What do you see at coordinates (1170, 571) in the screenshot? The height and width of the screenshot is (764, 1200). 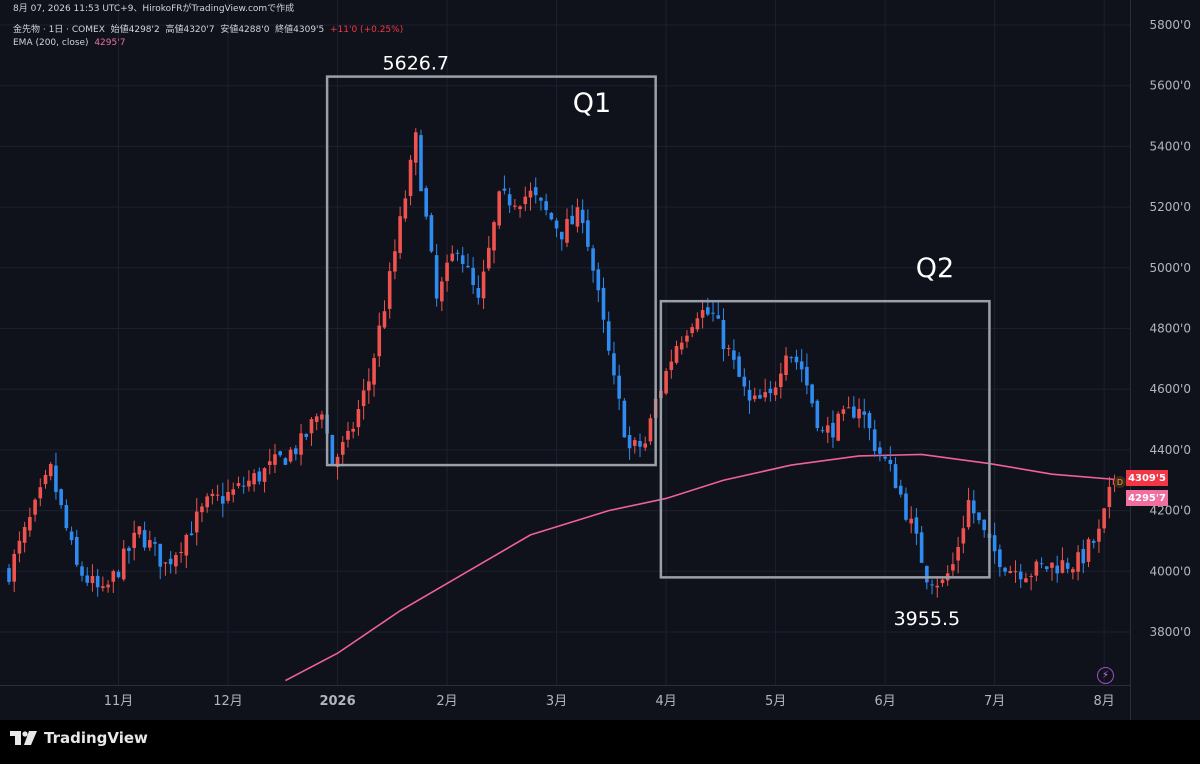 I see `price-tick-label: 4000'0` at bounding box center [1170, 571].